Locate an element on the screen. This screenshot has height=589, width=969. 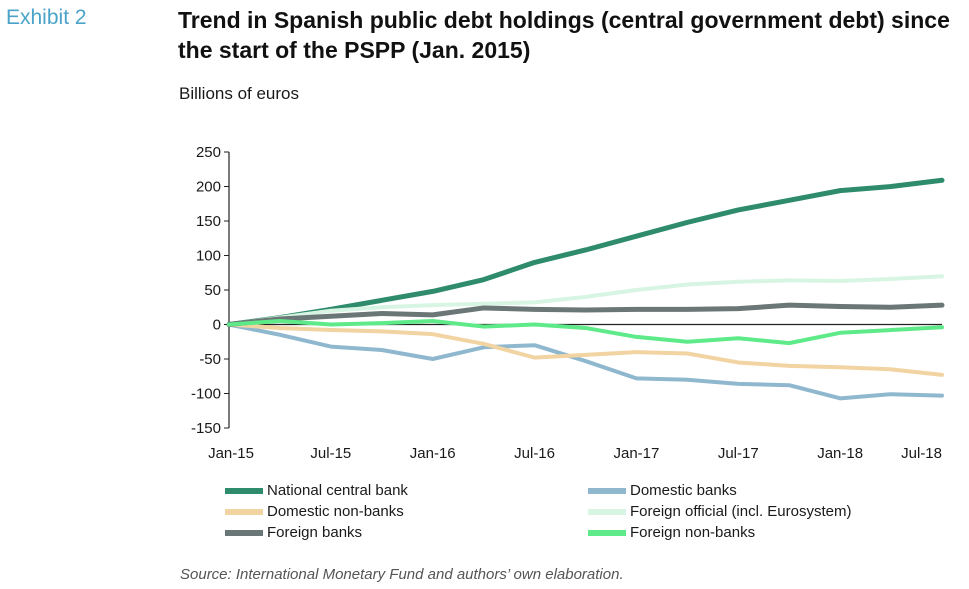
legend-item: Foreign official (incl. Eurosystem) is located at coordinates (719, 511).